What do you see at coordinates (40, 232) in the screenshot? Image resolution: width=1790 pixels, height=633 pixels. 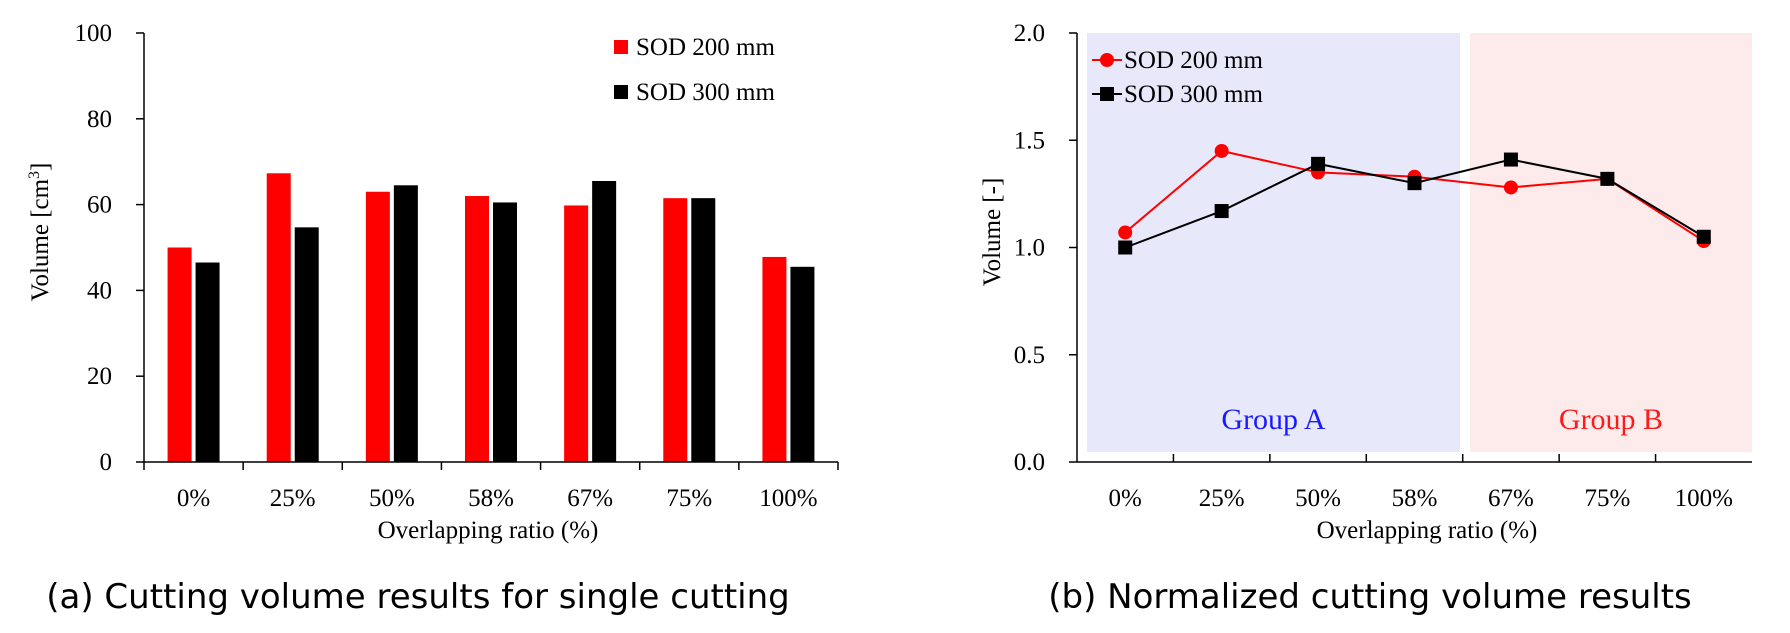 I see `a-y-axis-label: Volume [cm3]` at bounding box center [40, 232].